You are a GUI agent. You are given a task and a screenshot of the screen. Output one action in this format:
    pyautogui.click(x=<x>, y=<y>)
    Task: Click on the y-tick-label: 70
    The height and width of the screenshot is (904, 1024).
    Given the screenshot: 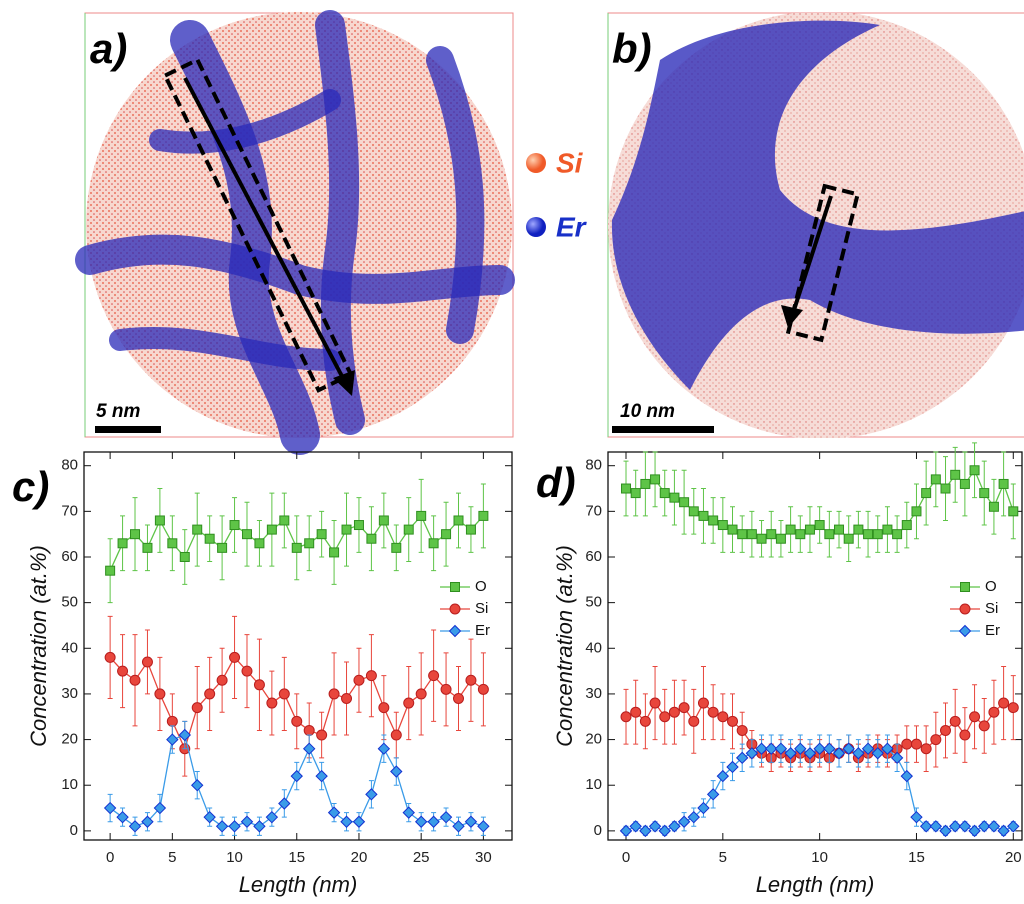 What is the action you would take?
    pyautogui.click(x=69, y=510)
    